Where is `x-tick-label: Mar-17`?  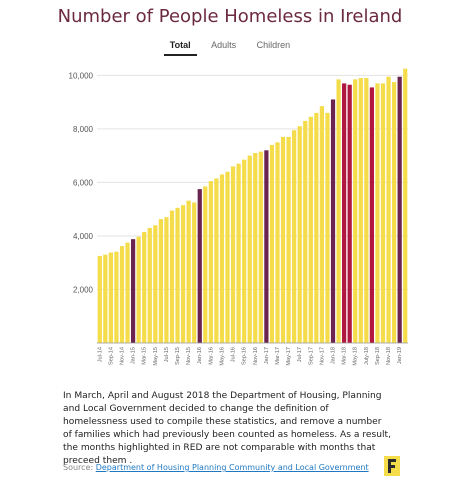
x-tick-label: Mar-17 is located at coordinates (278, 356).